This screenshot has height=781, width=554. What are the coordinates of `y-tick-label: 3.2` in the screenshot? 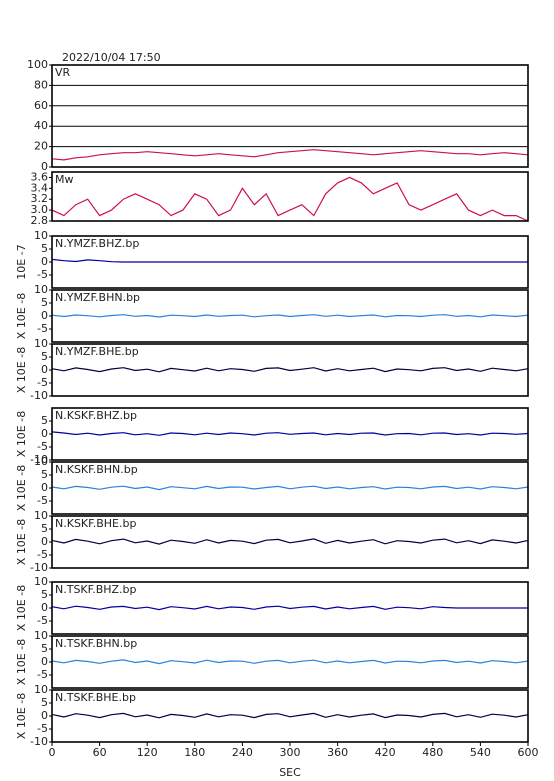 It's located at (40, 198).